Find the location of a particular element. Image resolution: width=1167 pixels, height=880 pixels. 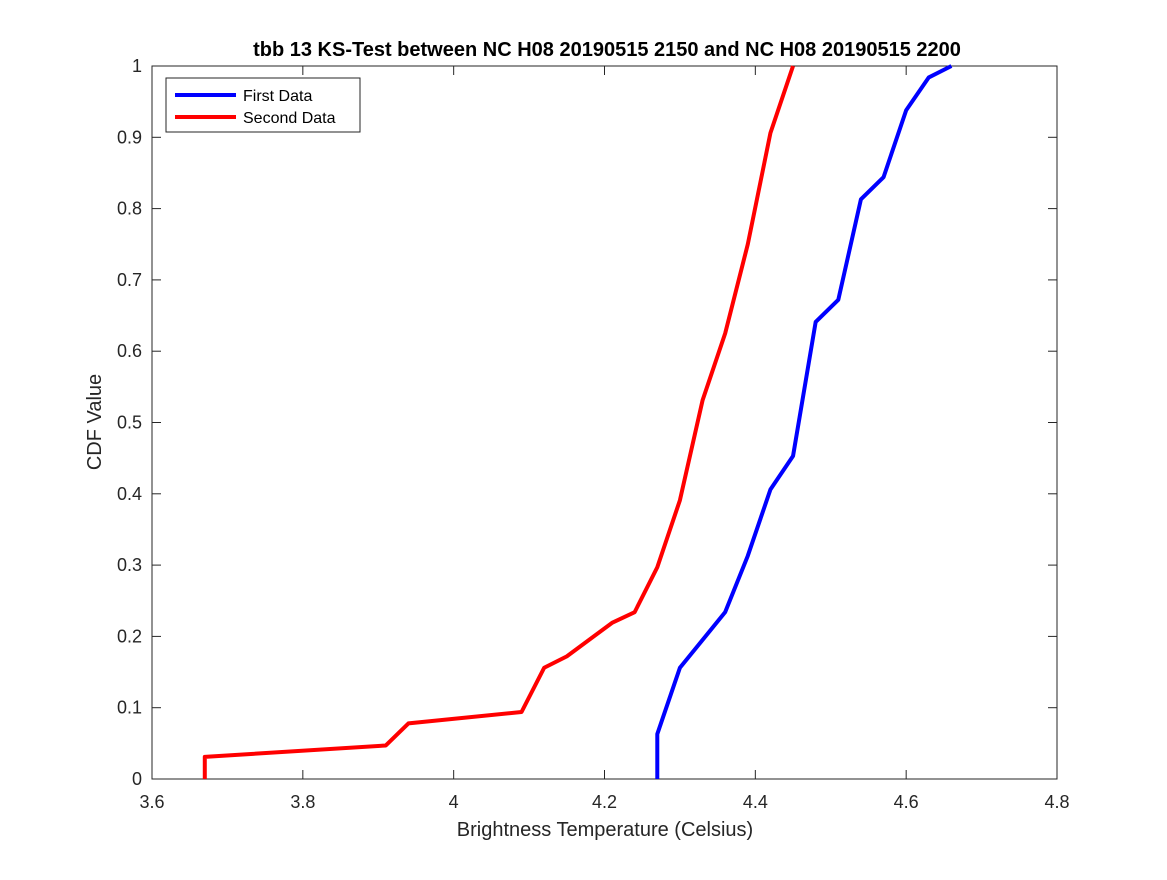

y-tick-label: 0.9 is located at coordinates (129, 137).